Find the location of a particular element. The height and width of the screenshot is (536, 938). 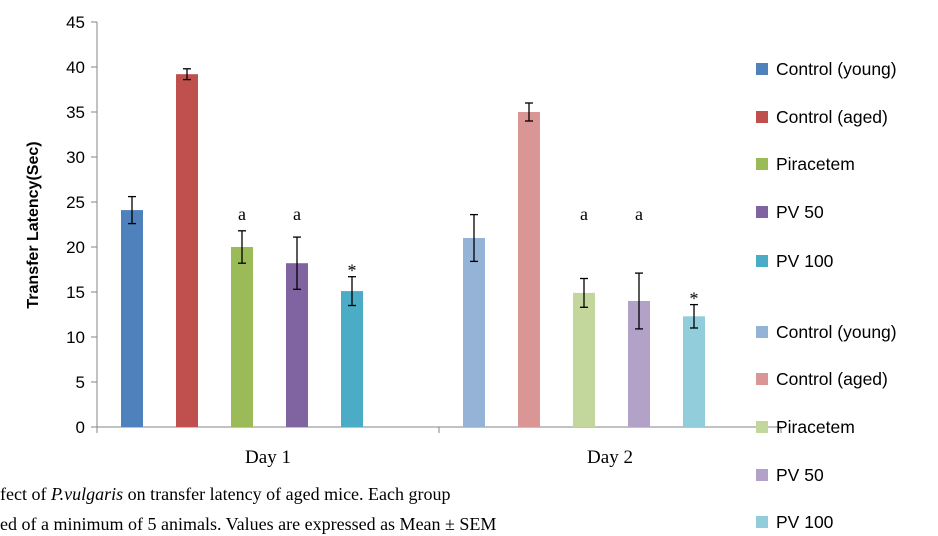

y-tick-label: 0 is located at coordinates (80, 427).